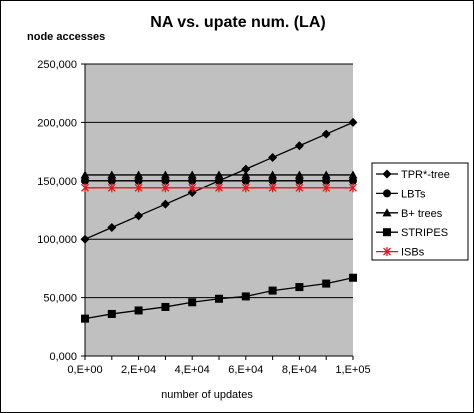  Describe the element at coordinates (207, 395) in the screenshot. I see `x-axis-label: number of updates` at that location.